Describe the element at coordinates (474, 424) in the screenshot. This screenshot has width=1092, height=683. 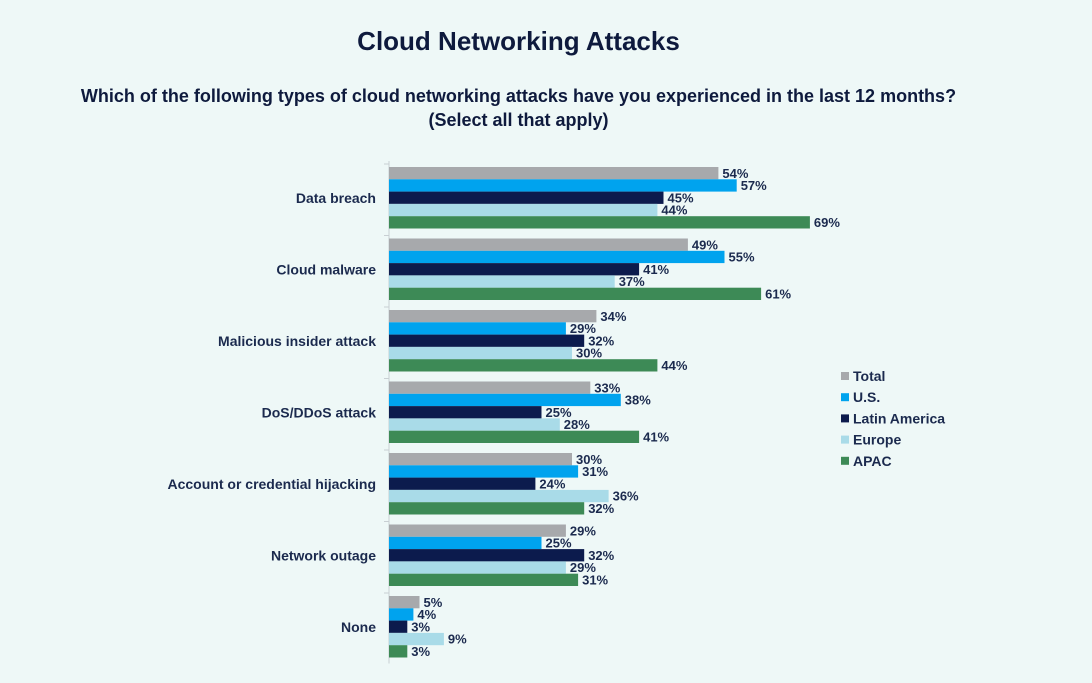
I see `bar-dos-ddos-attack-europe` at that location.